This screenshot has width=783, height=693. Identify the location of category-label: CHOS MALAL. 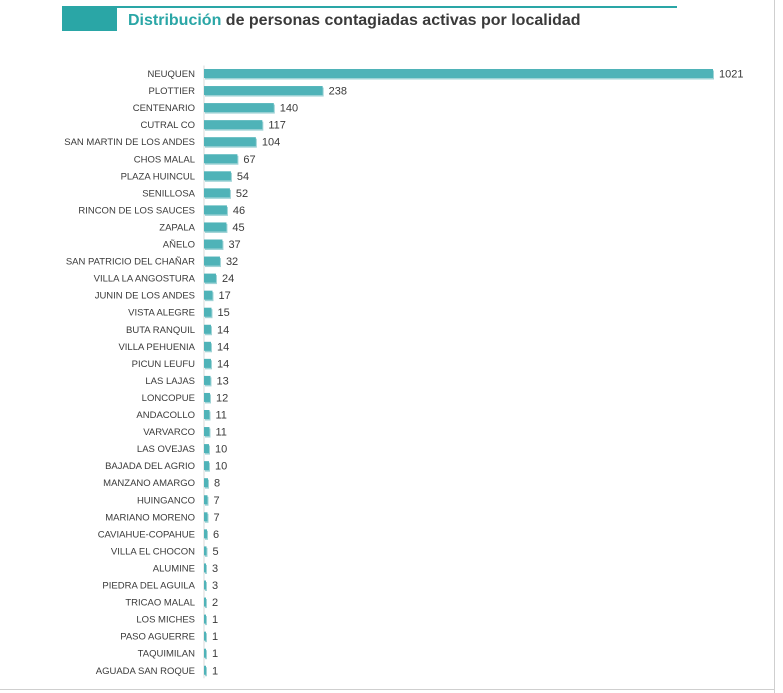
(164, 159).